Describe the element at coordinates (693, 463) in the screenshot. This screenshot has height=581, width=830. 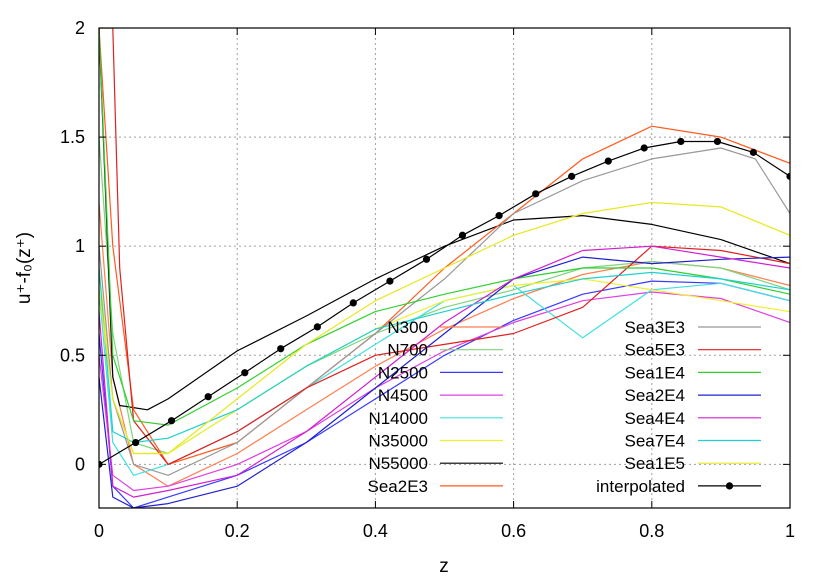
I see `legend-item-sea1e5: Sea1E5` at that location.